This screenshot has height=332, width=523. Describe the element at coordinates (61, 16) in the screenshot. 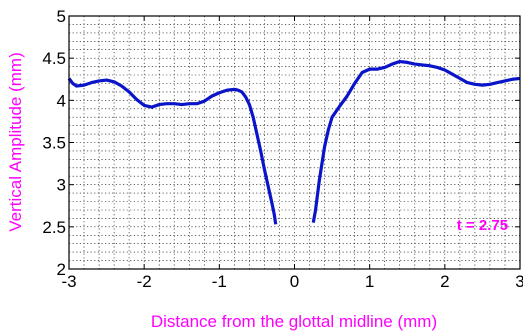

I see `y-tick-label: 5` at that location.